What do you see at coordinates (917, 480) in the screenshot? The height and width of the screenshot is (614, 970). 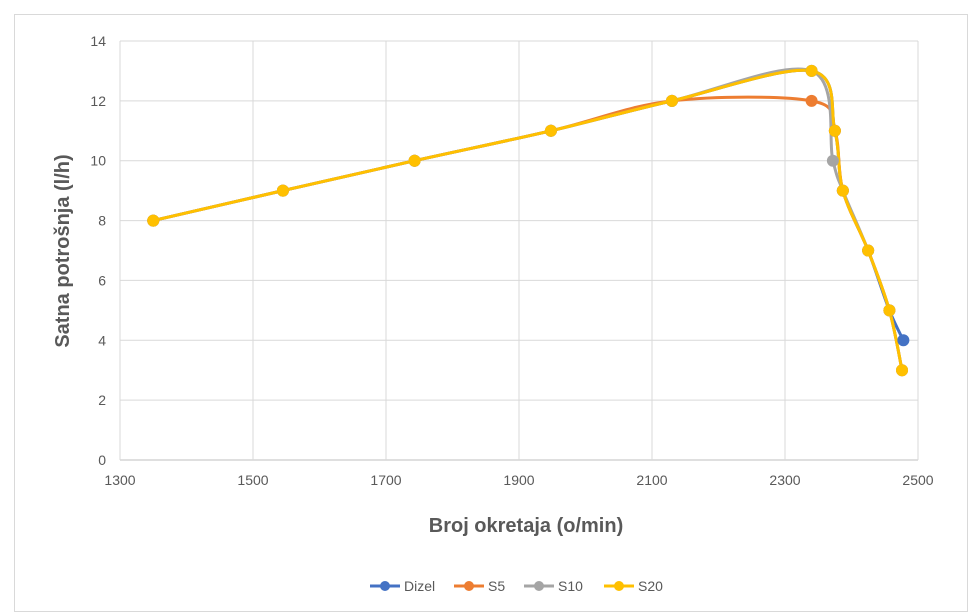 I see `x-tick-label: 2500` at bounding box center [917, 480].